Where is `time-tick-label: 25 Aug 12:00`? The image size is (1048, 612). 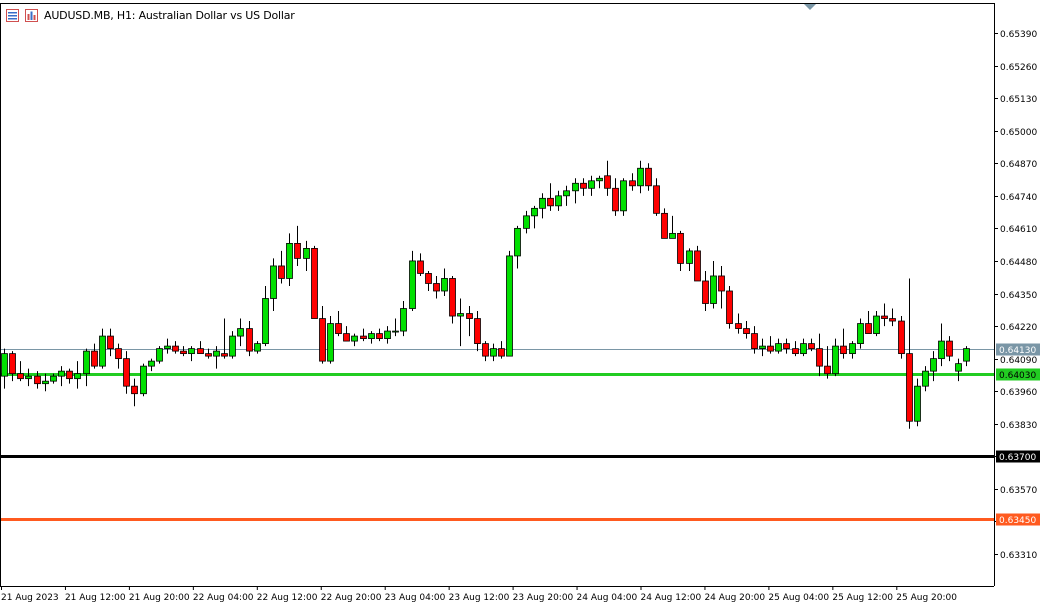 time-tick-label: 25 Aug 12:00 is located at coordinates (862, 598).